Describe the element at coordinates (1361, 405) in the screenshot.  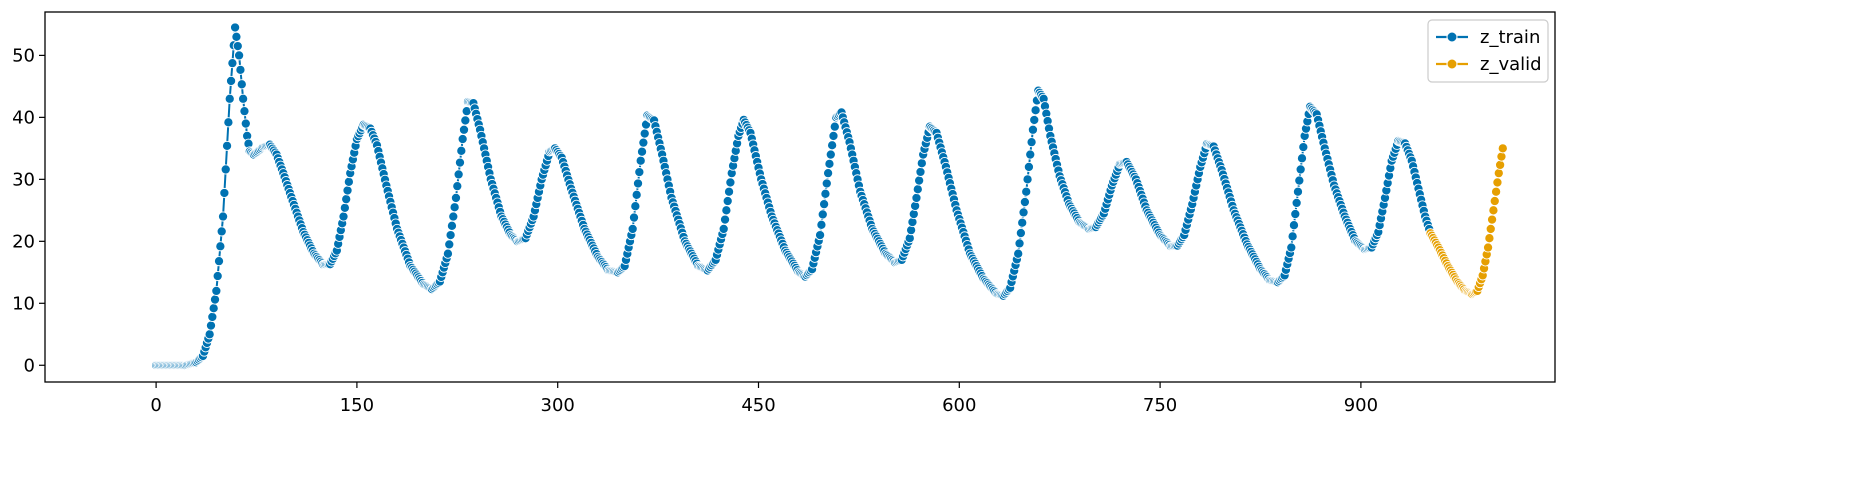
I see `x-tick-label: 900` at that location.